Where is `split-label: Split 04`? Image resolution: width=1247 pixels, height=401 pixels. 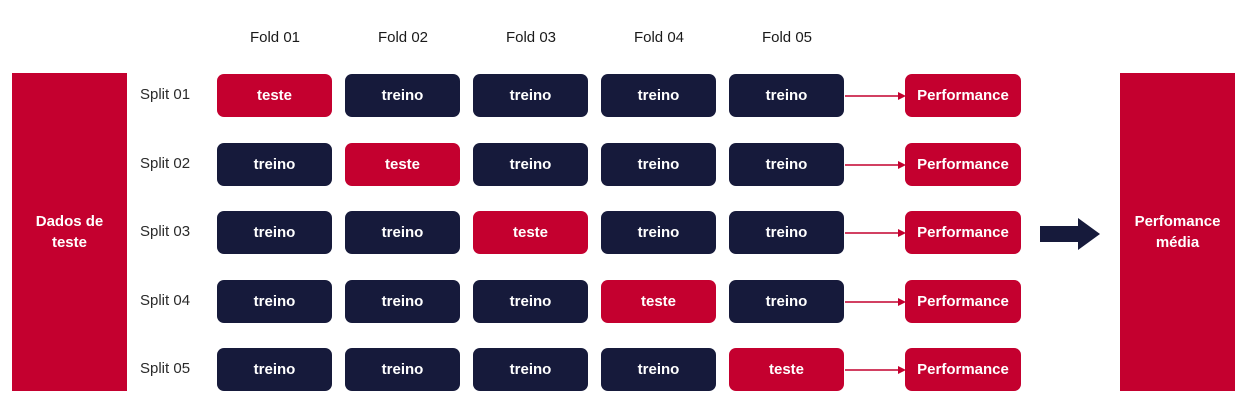 split-label: Split 04 is located at coordinates (165, 300).